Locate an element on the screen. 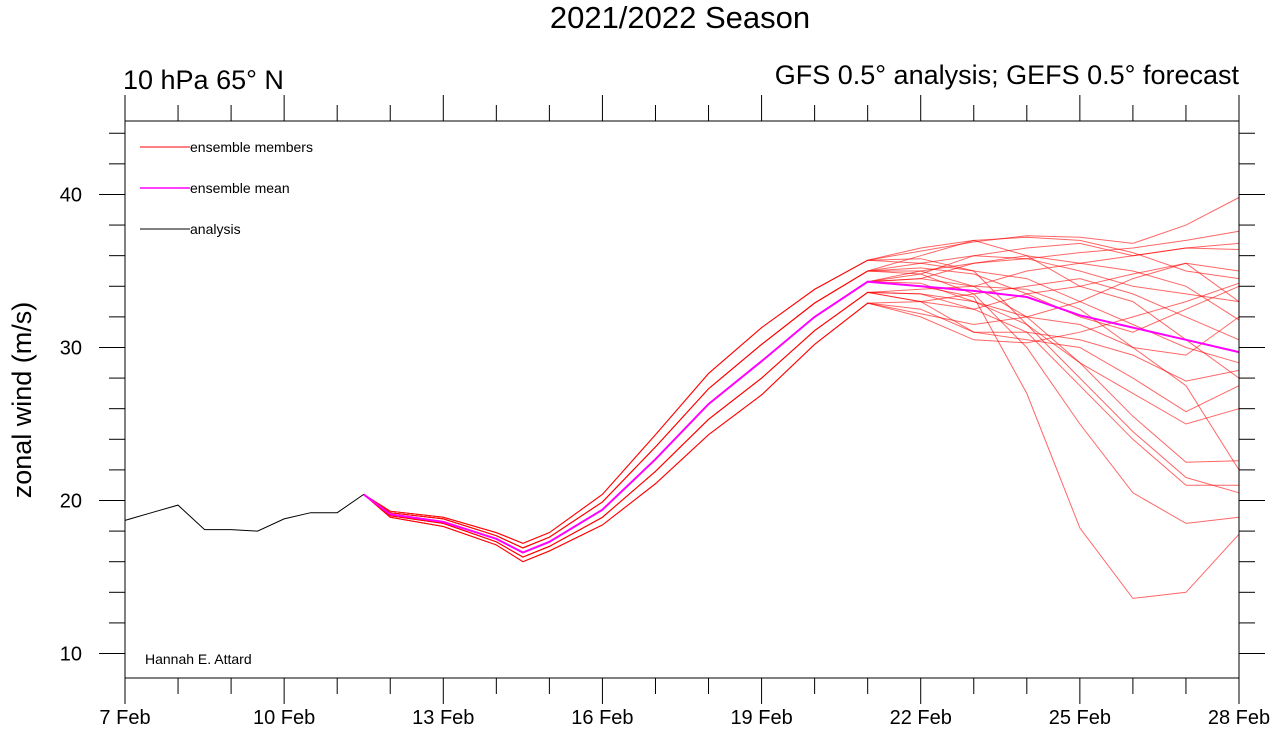  chart-title: 2021/2022 Season is located at coordinates (680, 17).